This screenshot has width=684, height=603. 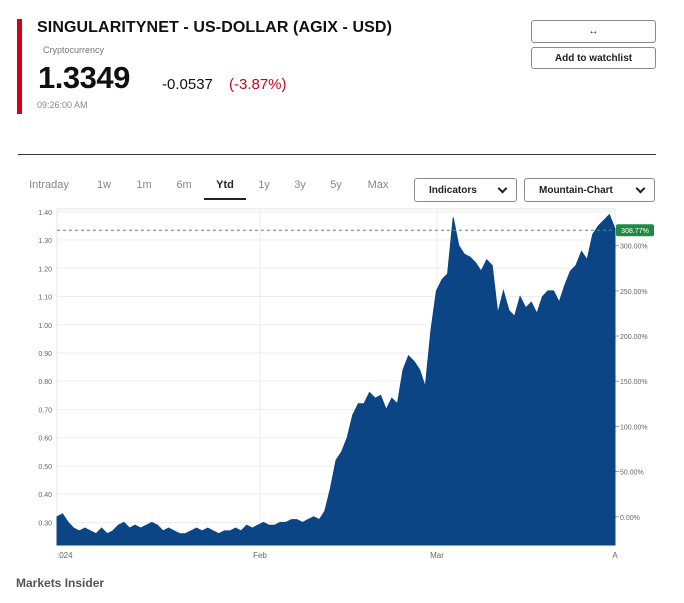 What do you see at coordinates (615, 555) in the screenshot?
I see `x-tick-label: A` at bounding box center [615, 555].